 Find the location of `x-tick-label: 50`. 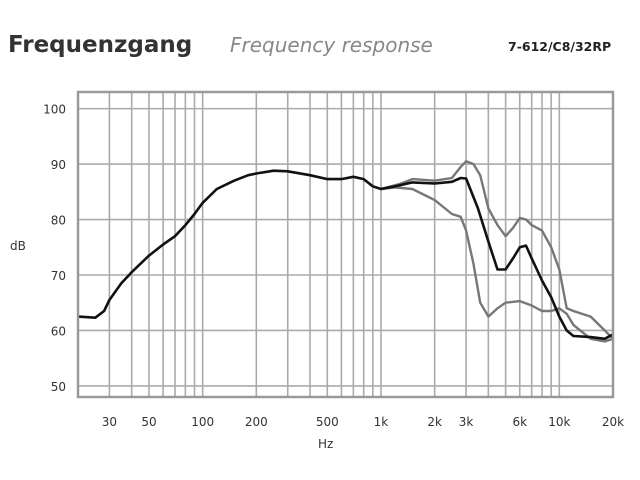

x-tick-label: 50 is located at coordinates (148, 422).